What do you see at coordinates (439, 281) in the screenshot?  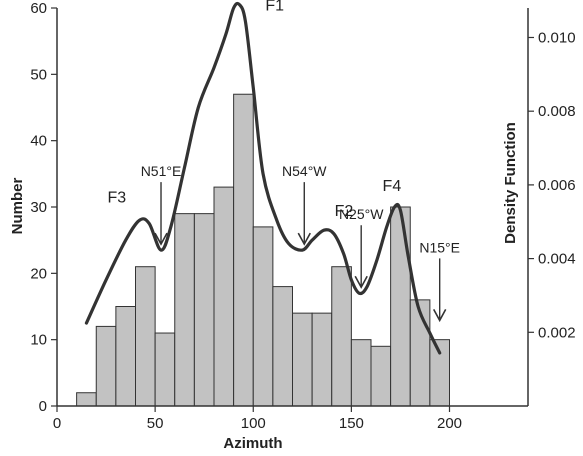 I see `annotation-3: N15°E` at bounding box center [439, 281].